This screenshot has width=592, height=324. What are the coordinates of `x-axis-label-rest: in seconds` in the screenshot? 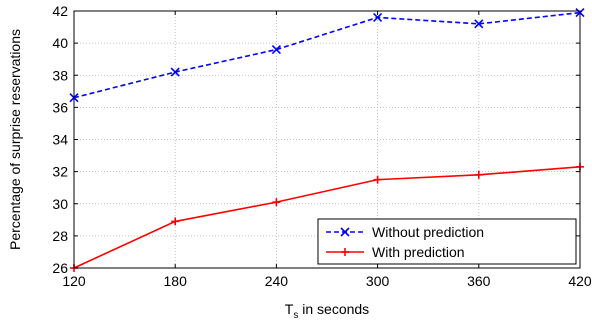 It's located at (333, 309).